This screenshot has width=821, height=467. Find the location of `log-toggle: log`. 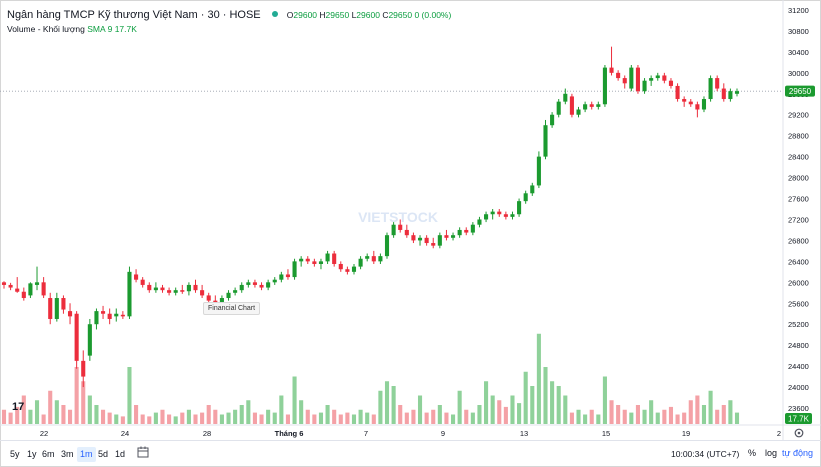

log-toggle: log is located at coordinates (771, 453).